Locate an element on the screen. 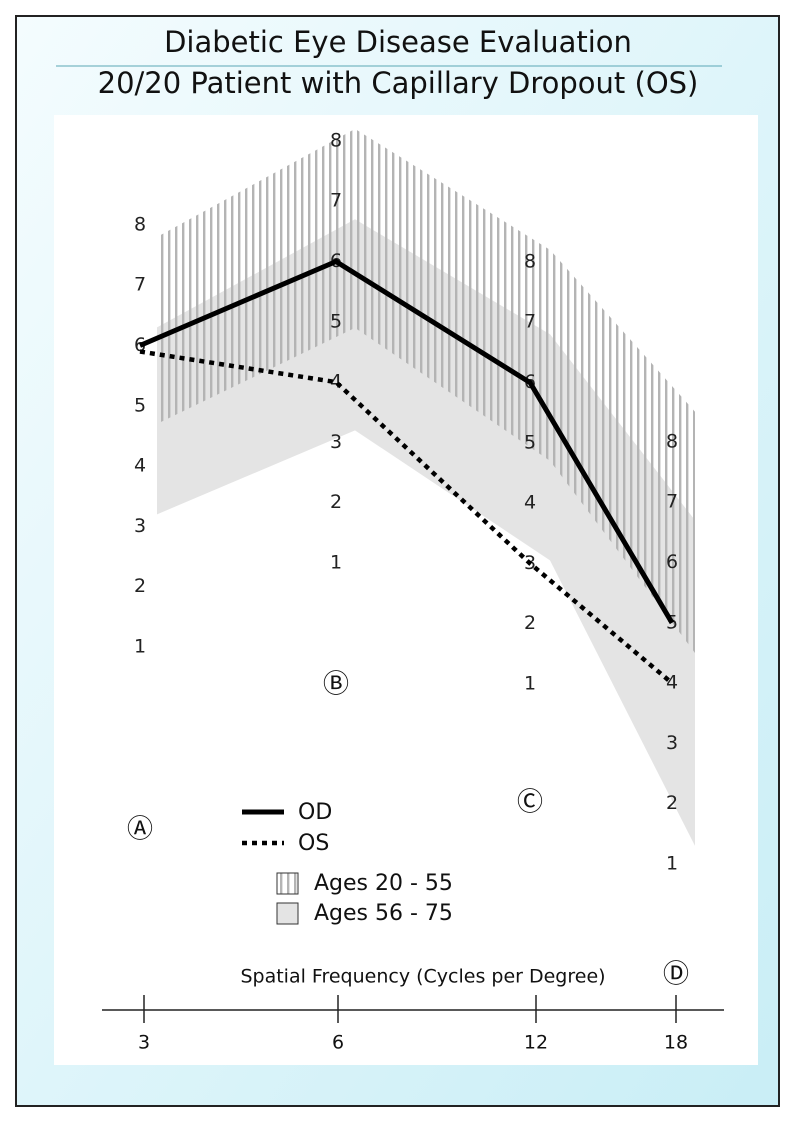  column-letter: Ⓓ is located at coordinates (676, 975).